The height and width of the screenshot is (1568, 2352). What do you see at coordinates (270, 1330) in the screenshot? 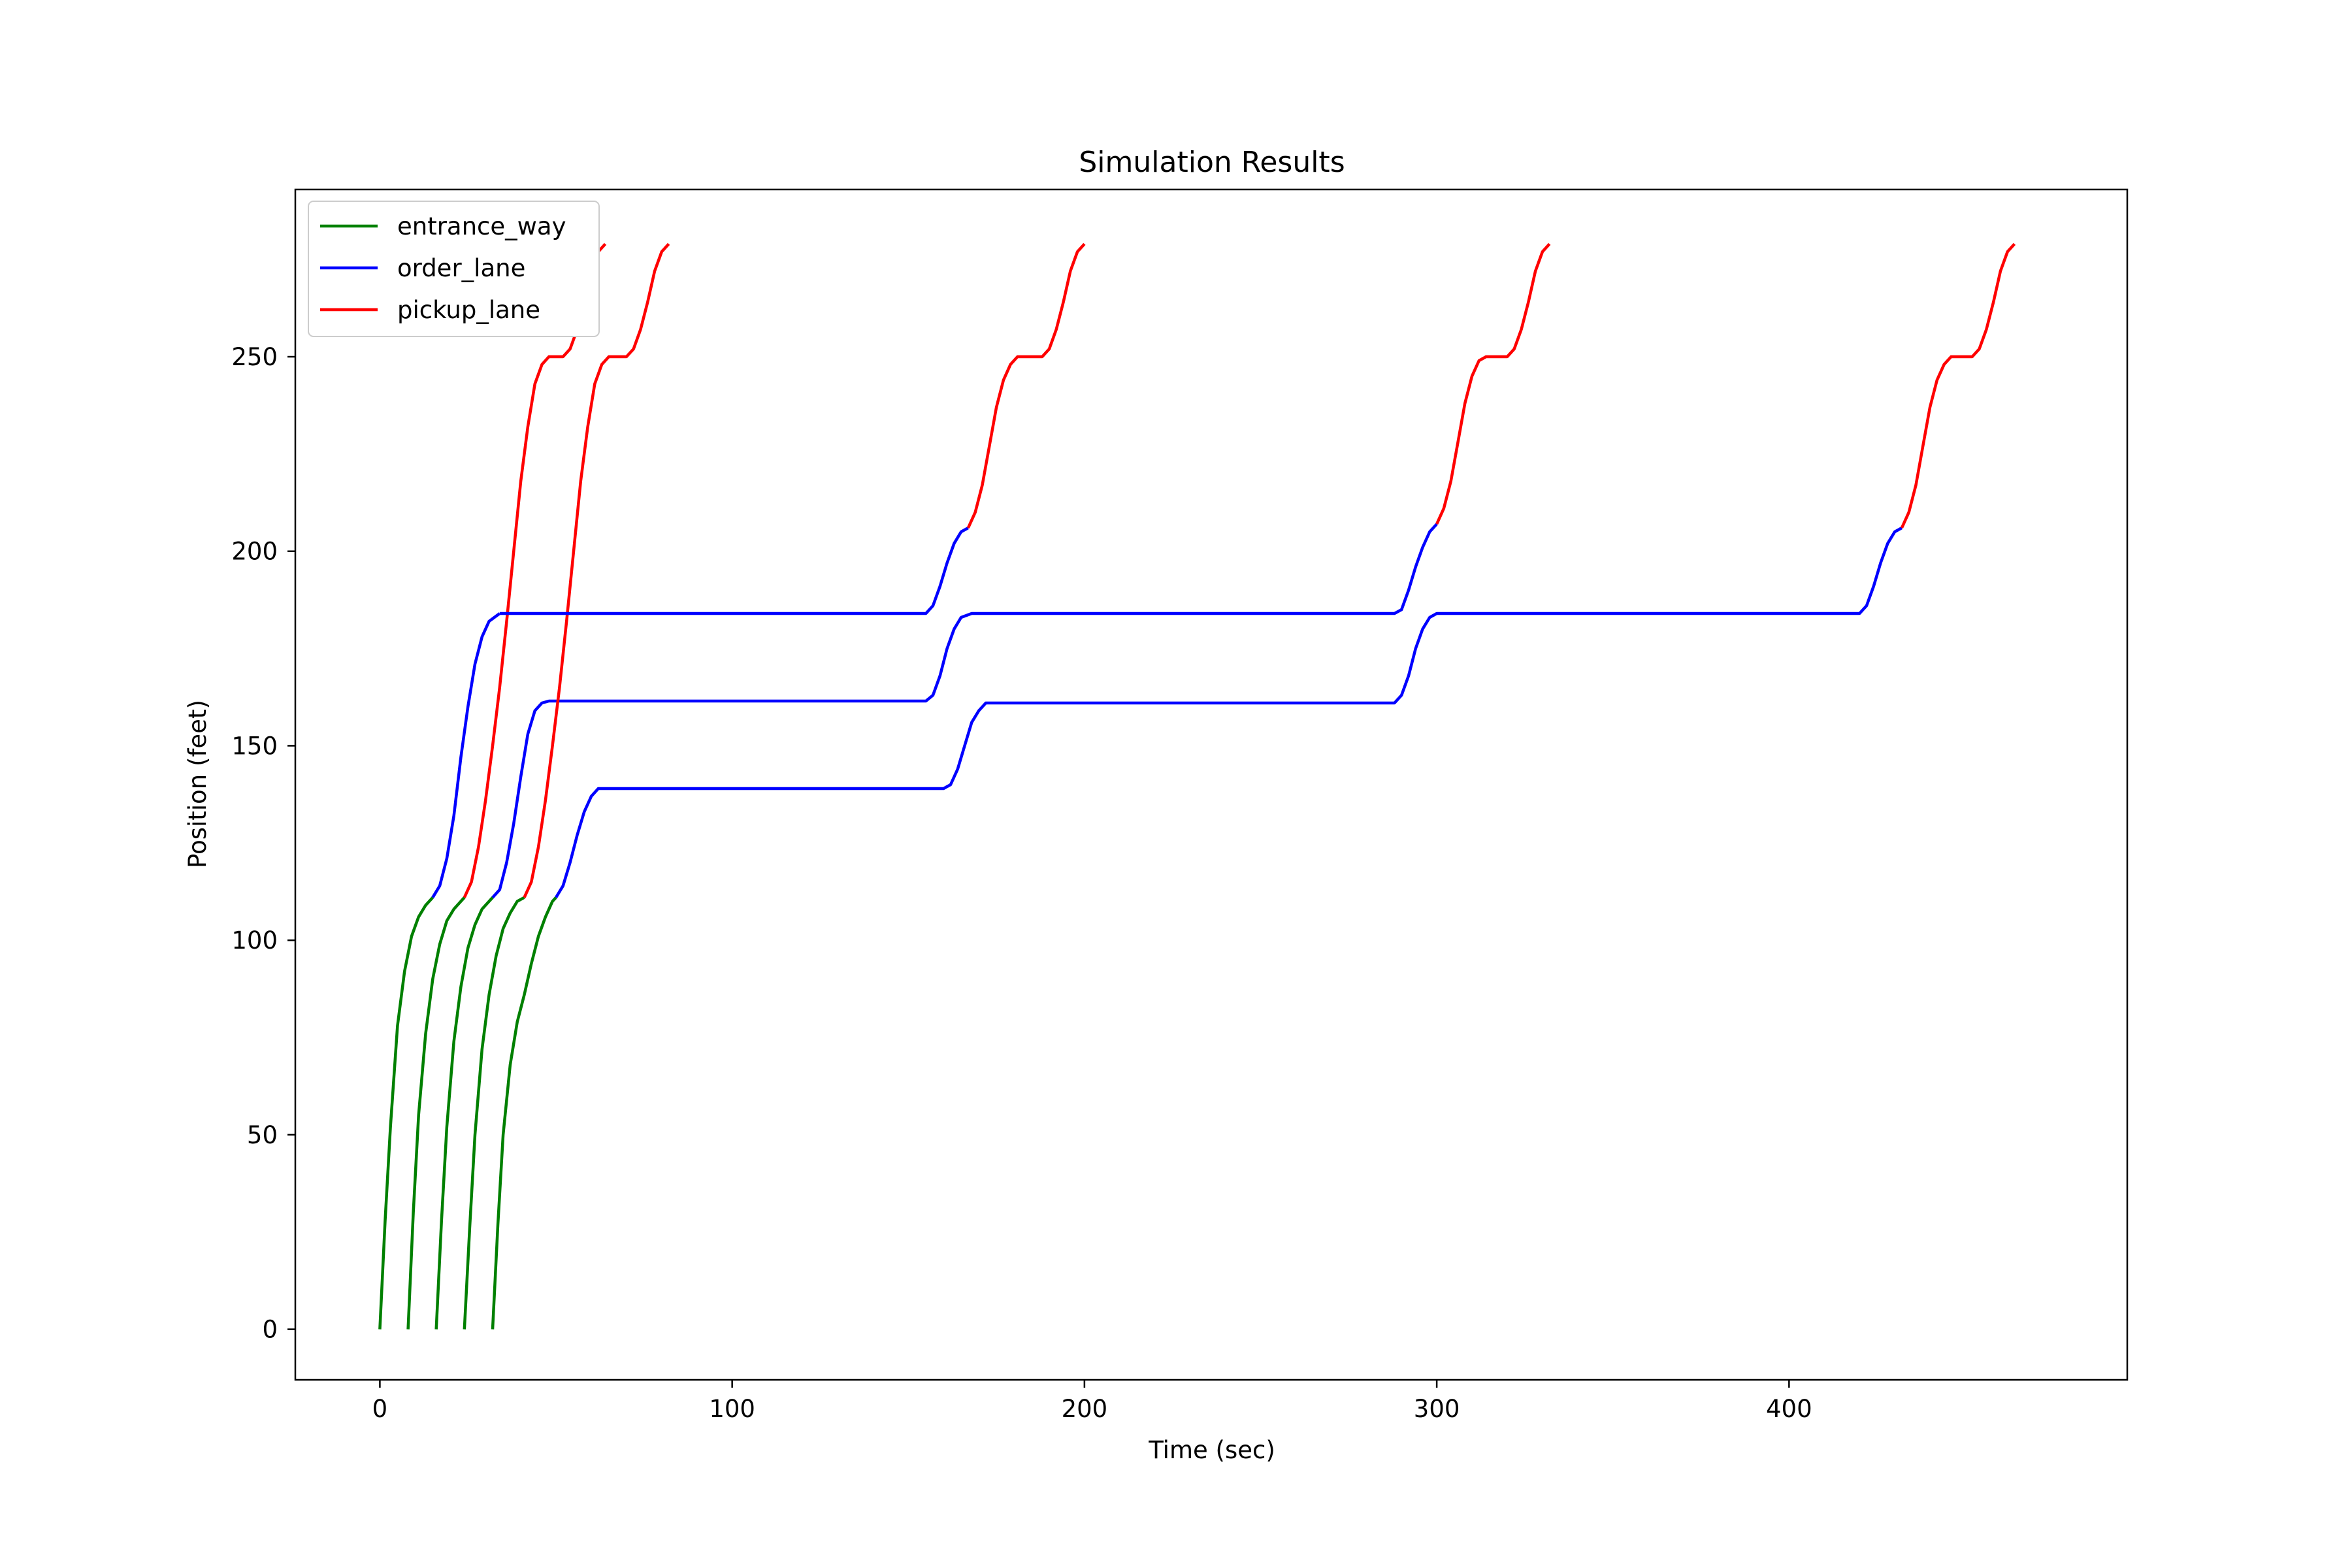
I see `y-tick-label: 0` at bounding box center [270, 1330].